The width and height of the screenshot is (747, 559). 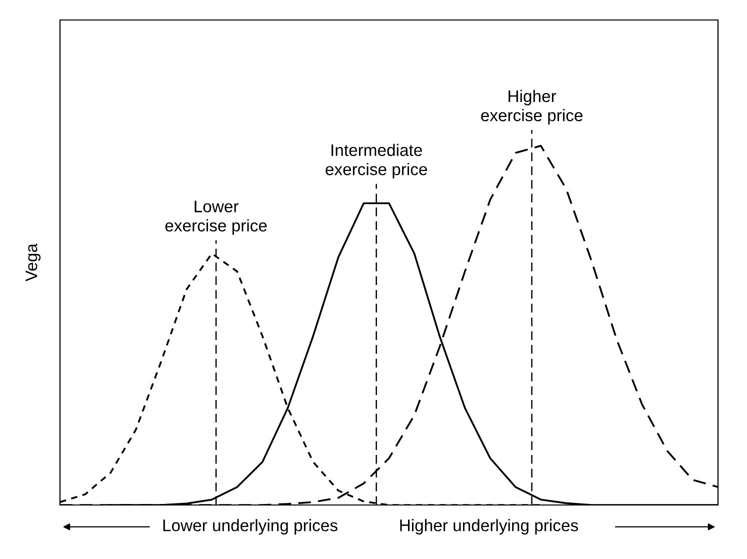 I want to click on text: Intermediate exercise price, so click(x=377, y=161).